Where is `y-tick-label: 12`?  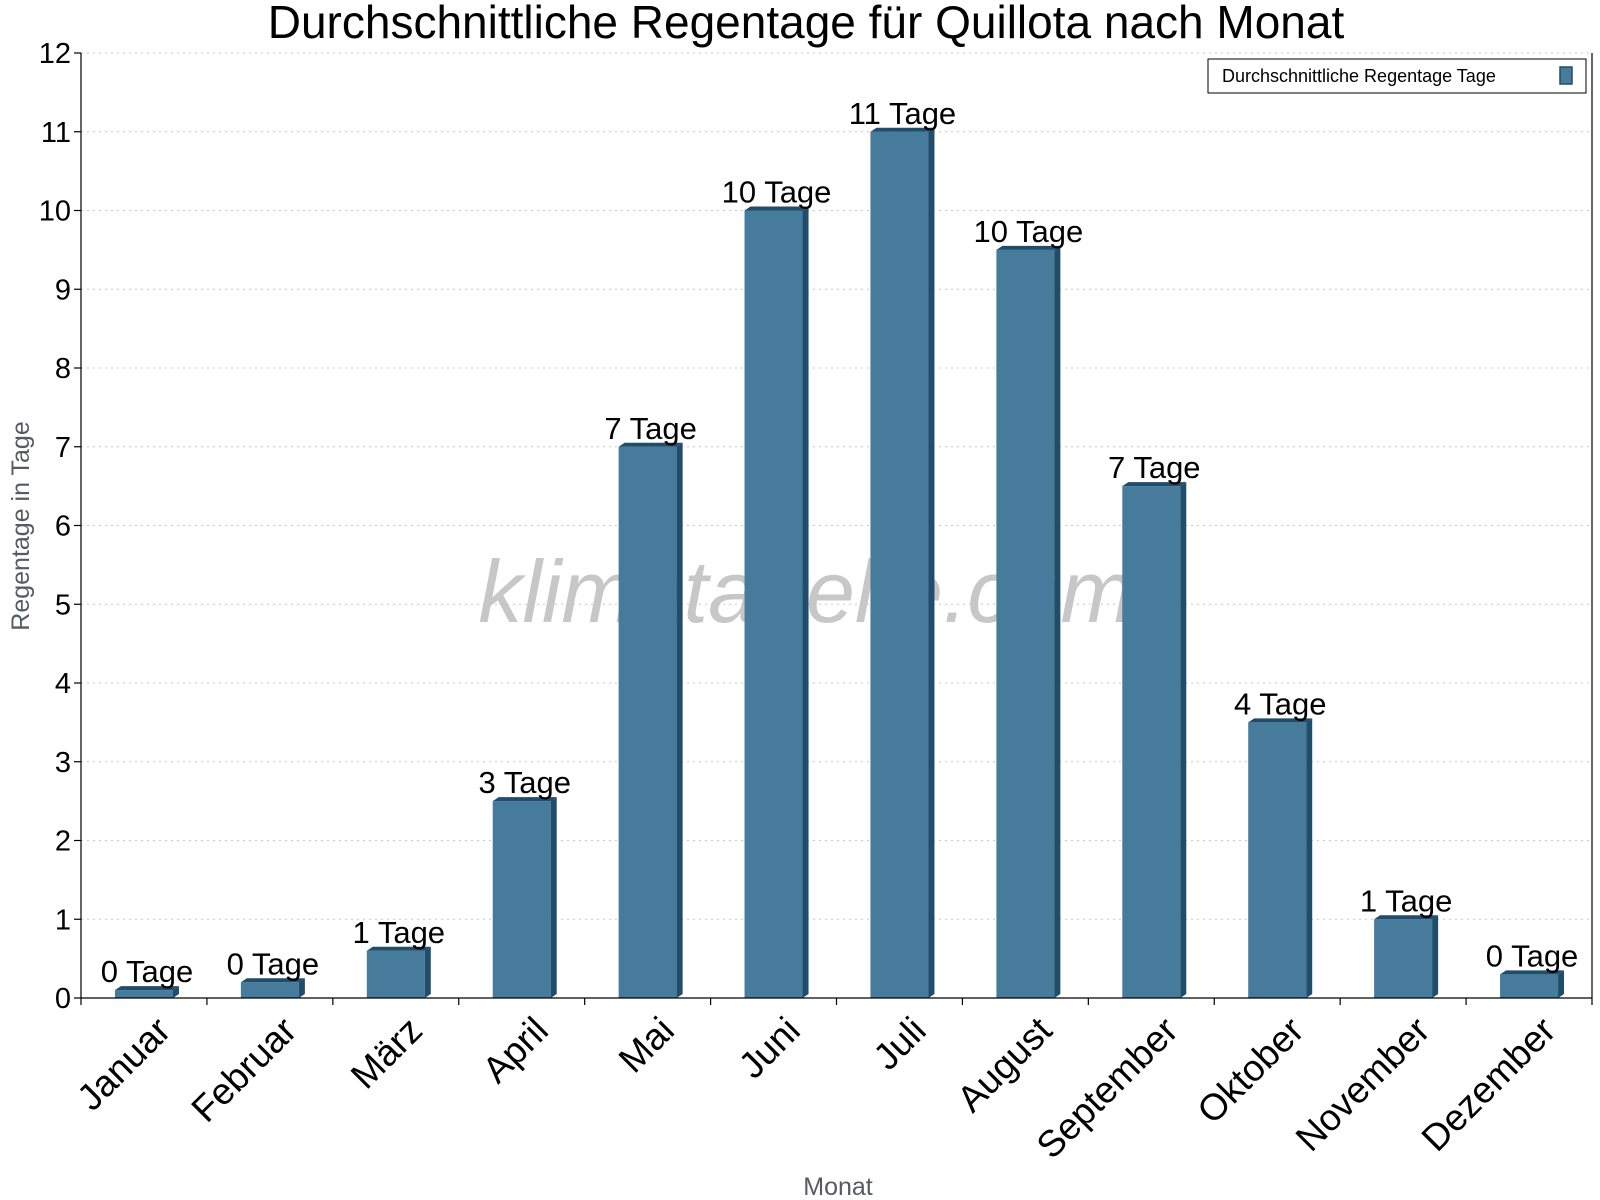 y-tick-label: 12 is located at coordinates (55, 54).